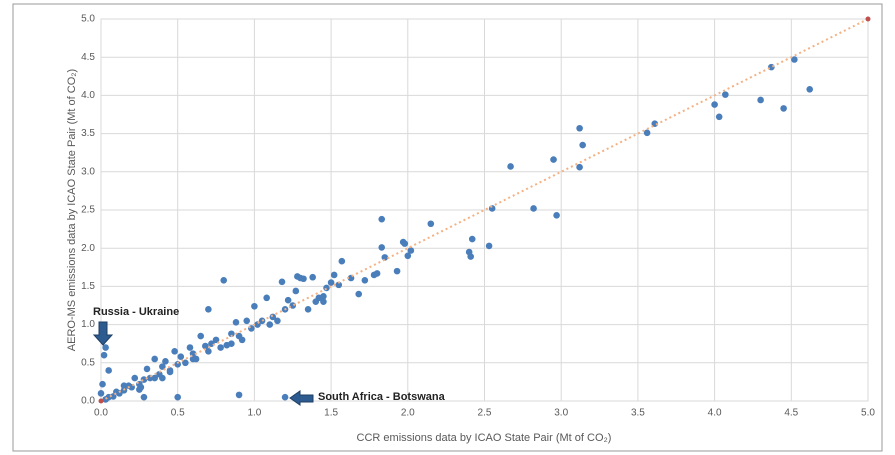 The height and width of the screenshot is (455, 895). What do you see at coordinates (868, 413) in the screenshot?
I see `x-tick-label: 5.0` at bounding box center [868, 413].